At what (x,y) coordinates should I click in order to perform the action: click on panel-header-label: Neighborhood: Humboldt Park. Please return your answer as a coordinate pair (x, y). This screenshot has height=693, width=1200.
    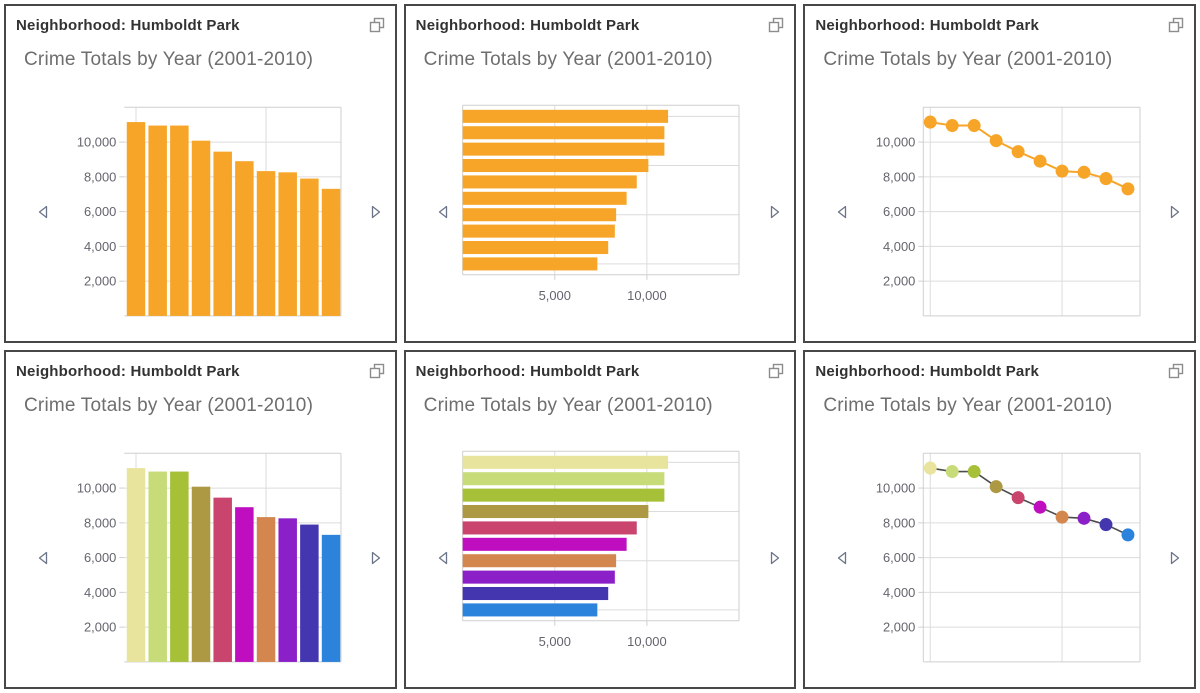
    Looking at the image, I should click on (128, 25).